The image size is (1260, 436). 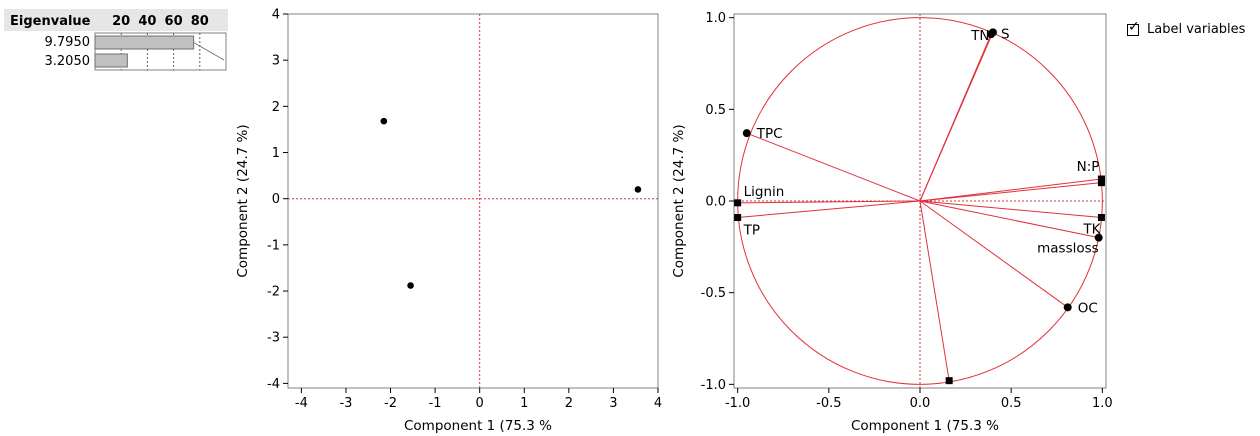 What do you see at coordinates (273, 338) in the screenshot?
I see `score-y-tick-label: -3` at bounding box center [273, 338].